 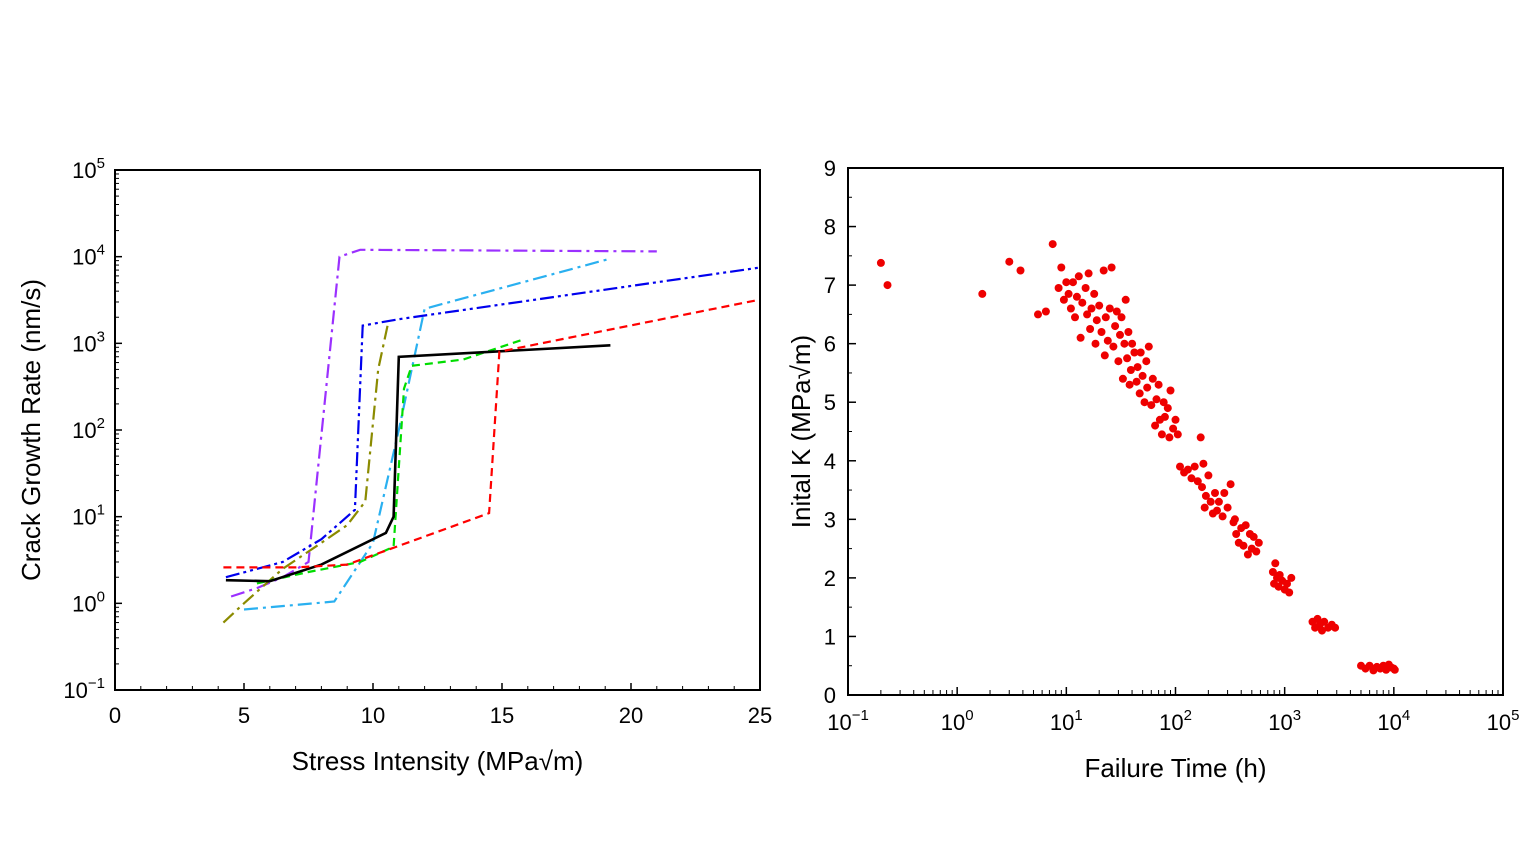 What do you see at coordinates (830, 519) in the screenshot?
I see `y-tick-label: 3` at bounding box center [830, 519].